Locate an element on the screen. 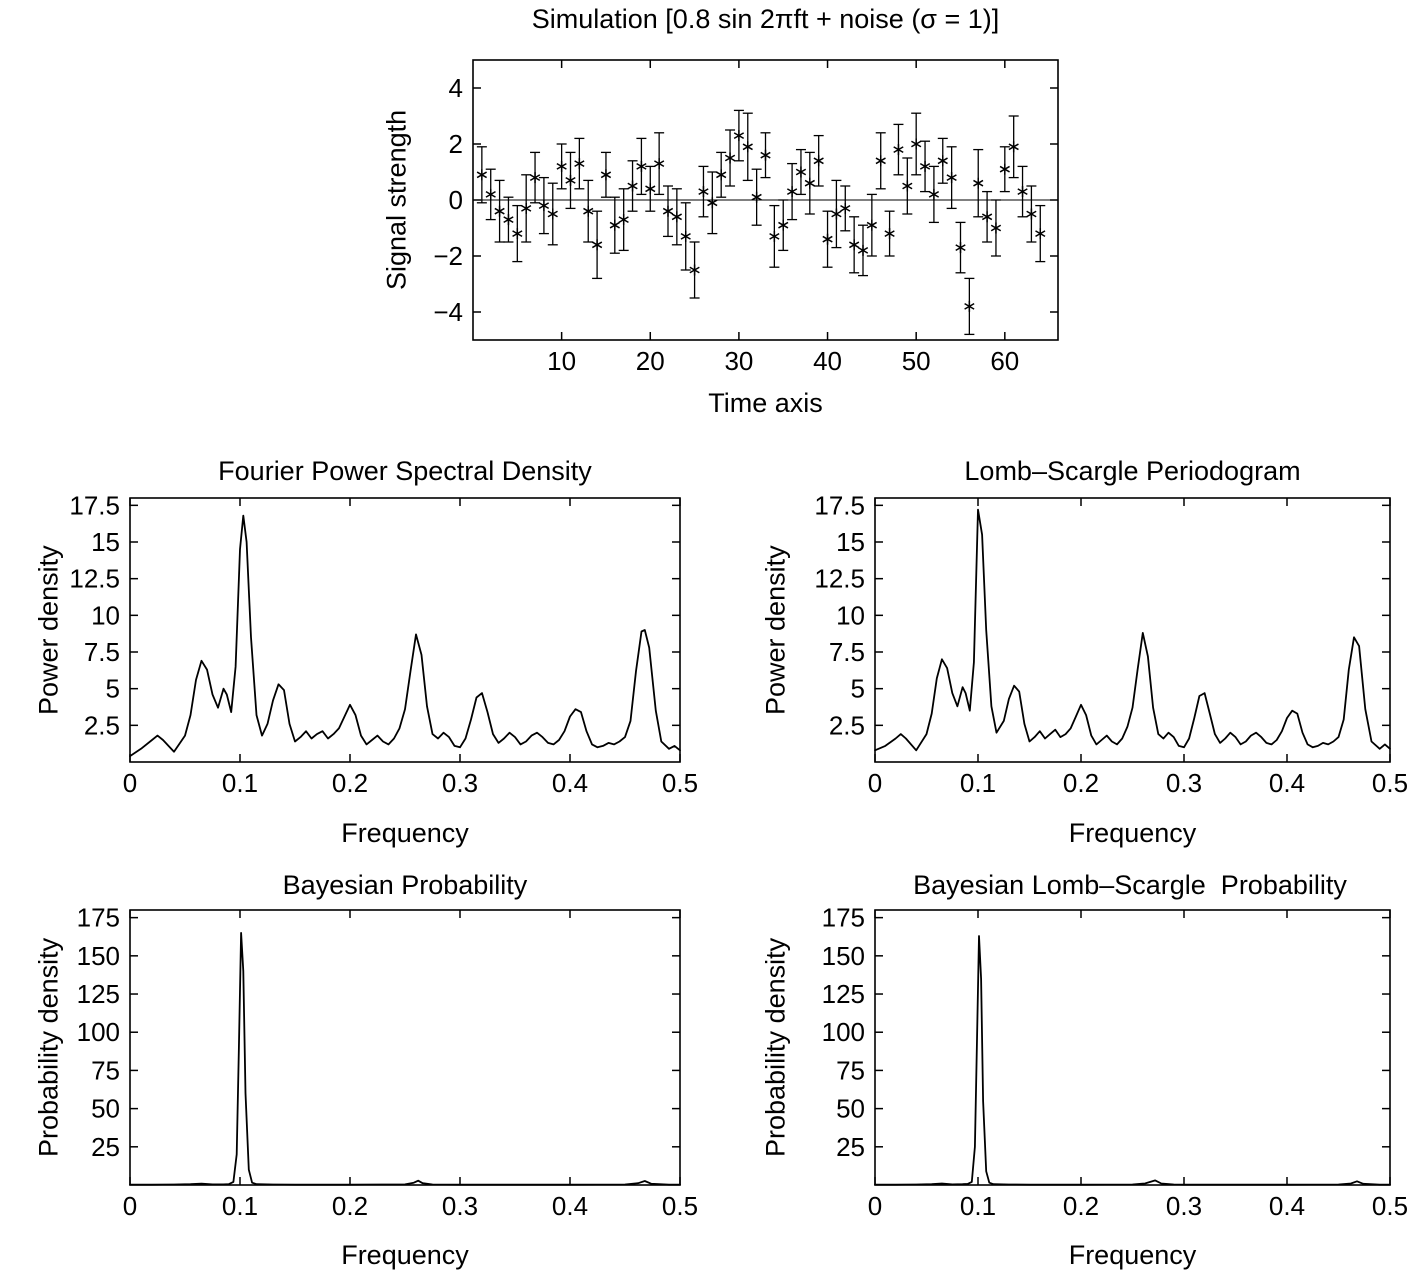  svg-text: 60 is located at coordinates (1004, 361).